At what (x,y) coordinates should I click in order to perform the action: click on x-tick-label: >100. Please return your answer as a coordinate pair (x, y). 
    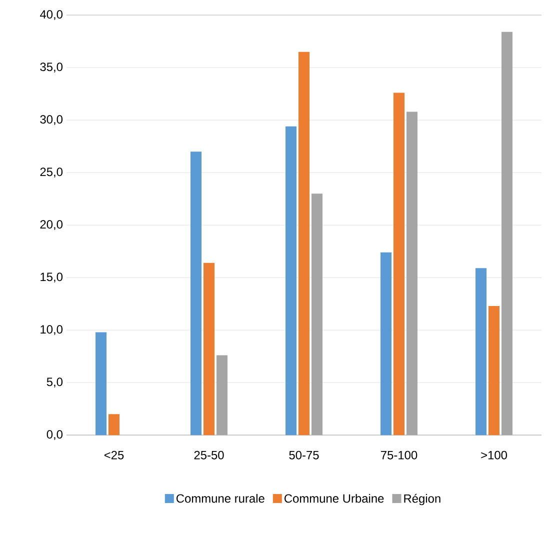
    Looking at the image, I should click on (494, 455).